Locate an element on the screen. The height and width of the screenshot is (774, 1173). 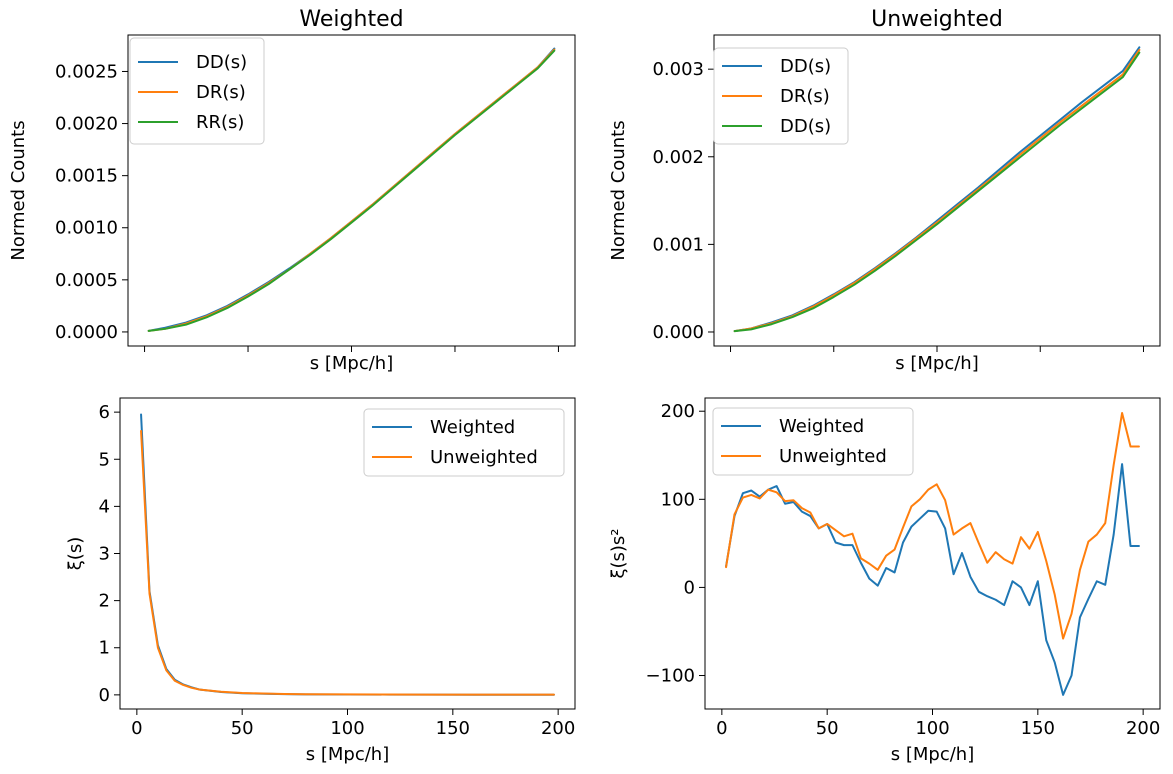
legend: DD(s) DR(s) RR(s) is located at coordinates (197, 91).